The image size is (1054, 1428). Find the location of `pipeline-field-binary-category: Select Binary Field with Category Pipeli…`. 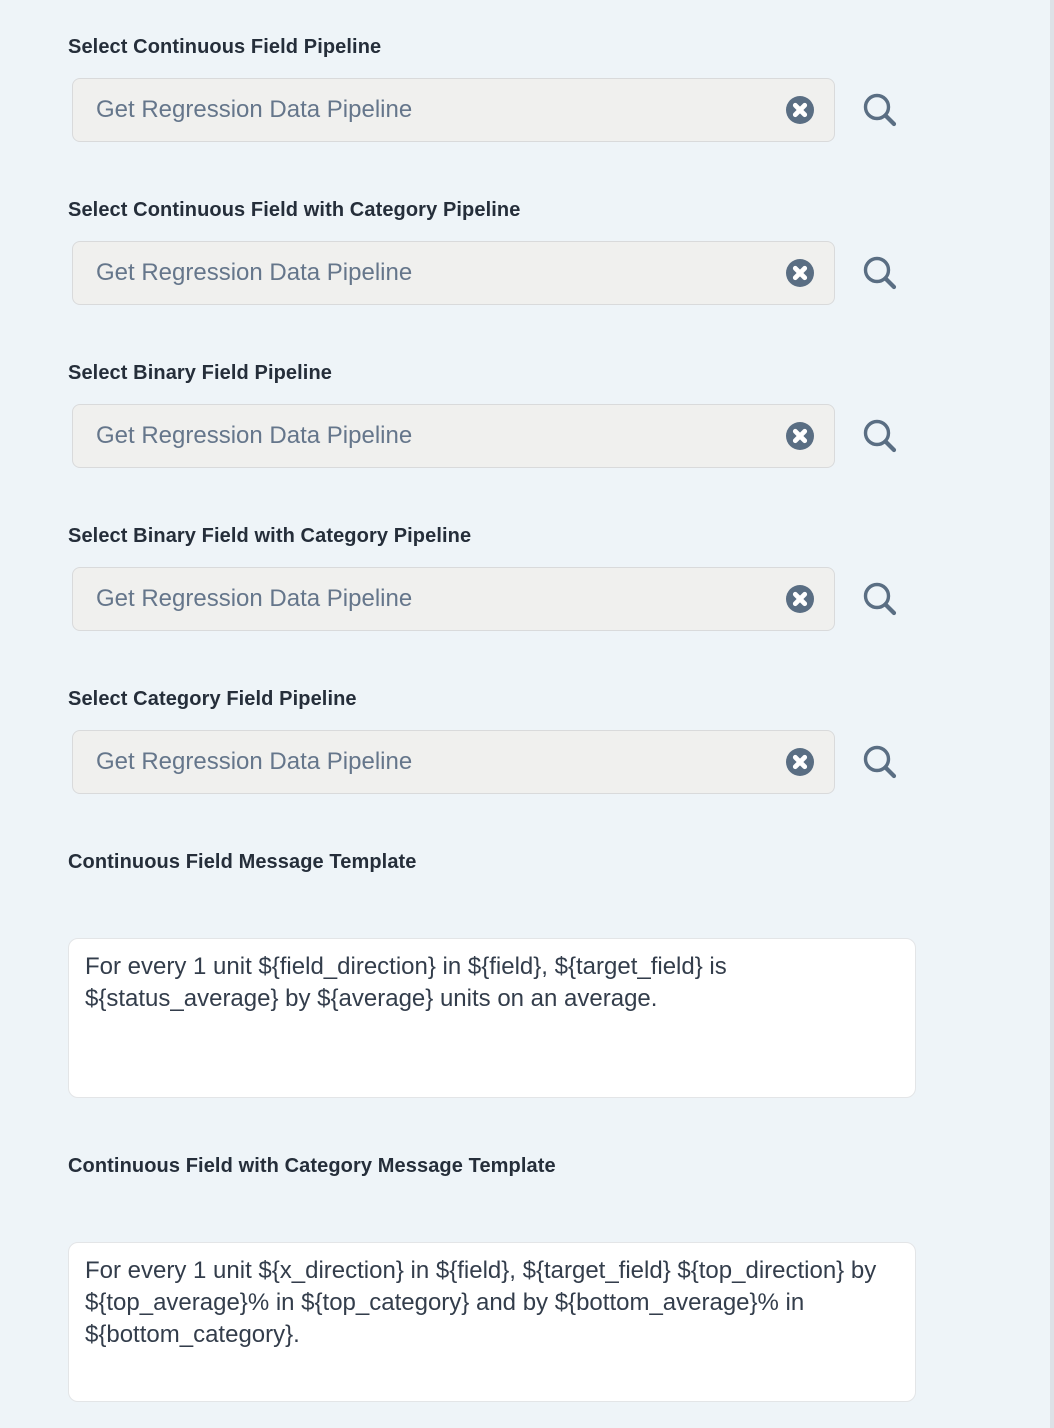

pipeline-field-binary-category: Select Binary Field with Category Pipeli… is located at coordinates (561, 578).